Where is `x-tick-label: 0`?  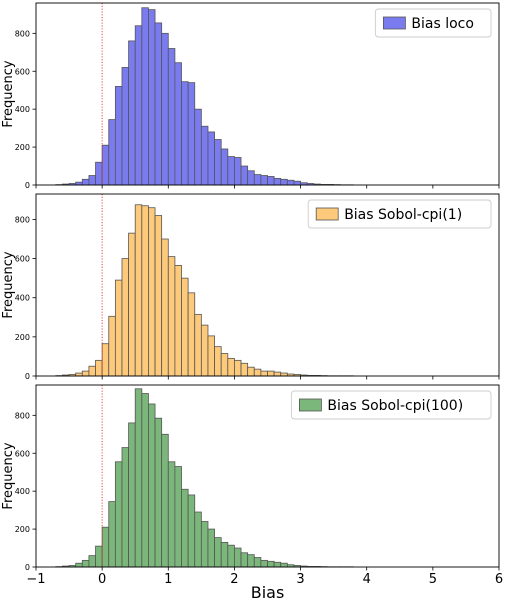
x-tick-label: 0 is located at coordinates (102, 579).